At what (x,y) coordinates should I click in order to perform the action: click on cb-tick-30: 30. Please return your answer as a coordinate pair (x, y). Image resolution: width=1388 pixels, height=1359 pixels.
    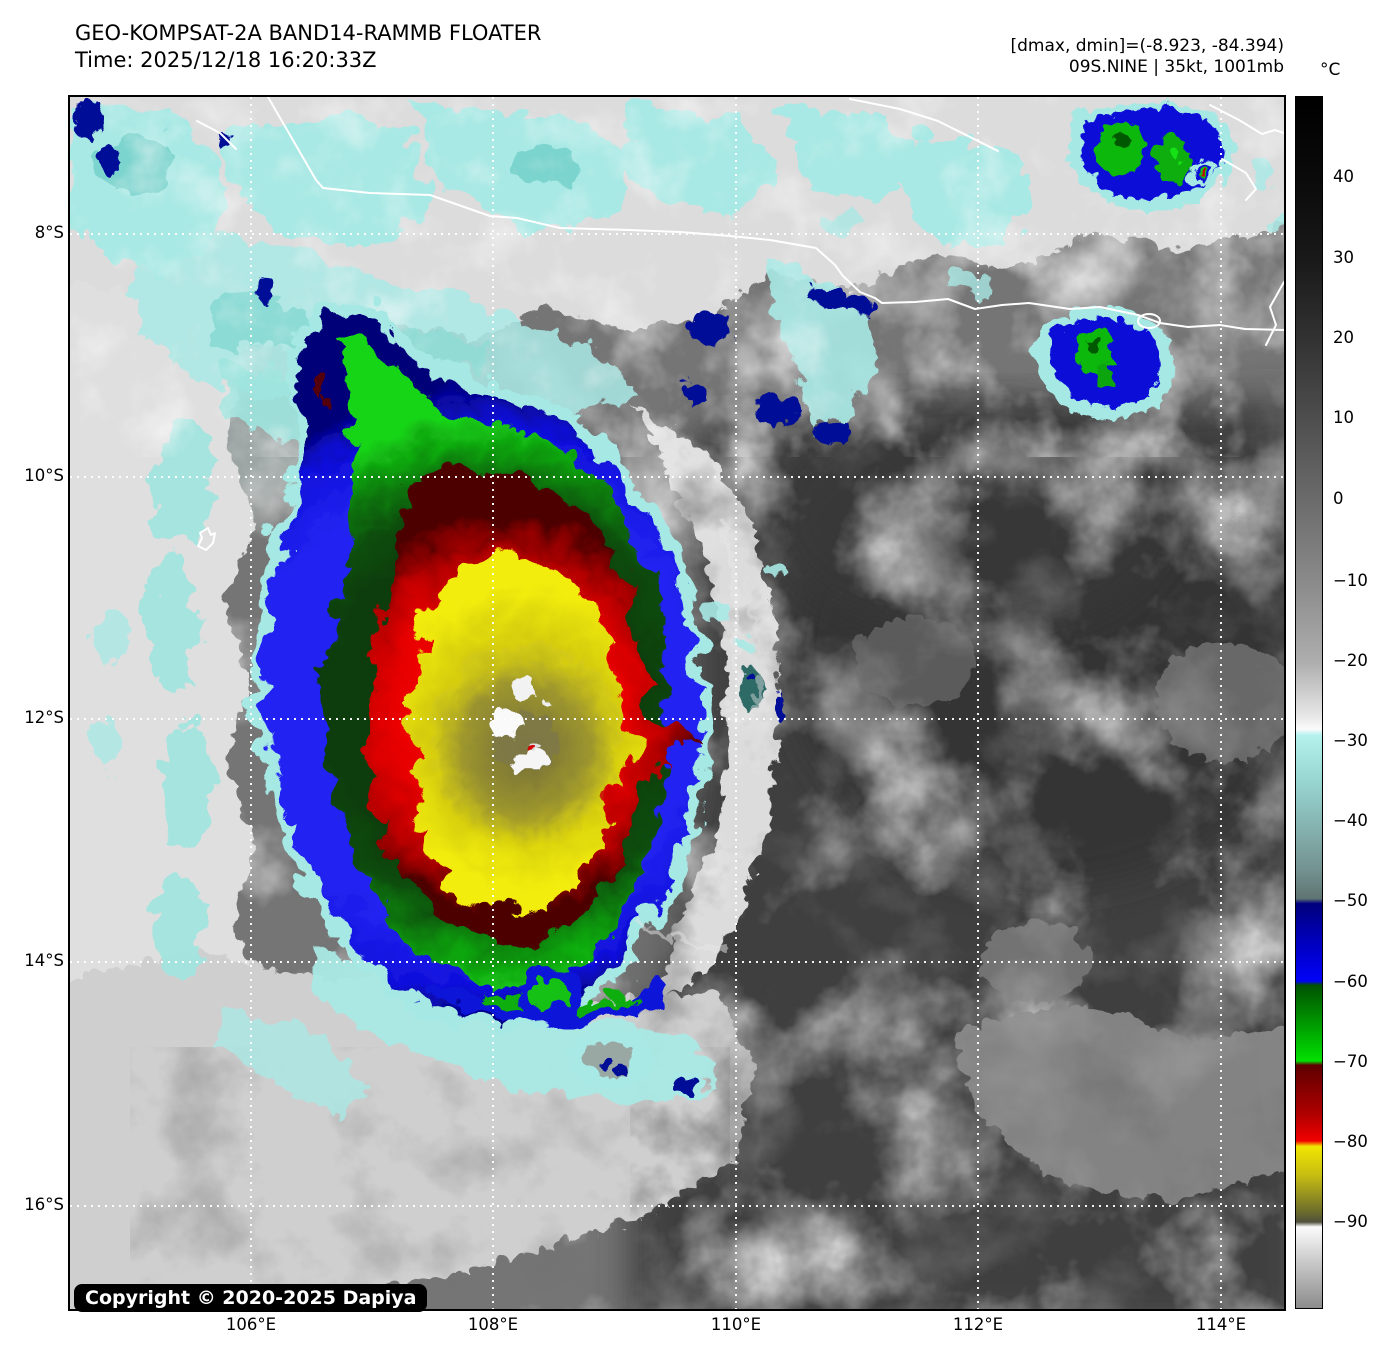
    Looking at the image, I should click on (1343, 257).